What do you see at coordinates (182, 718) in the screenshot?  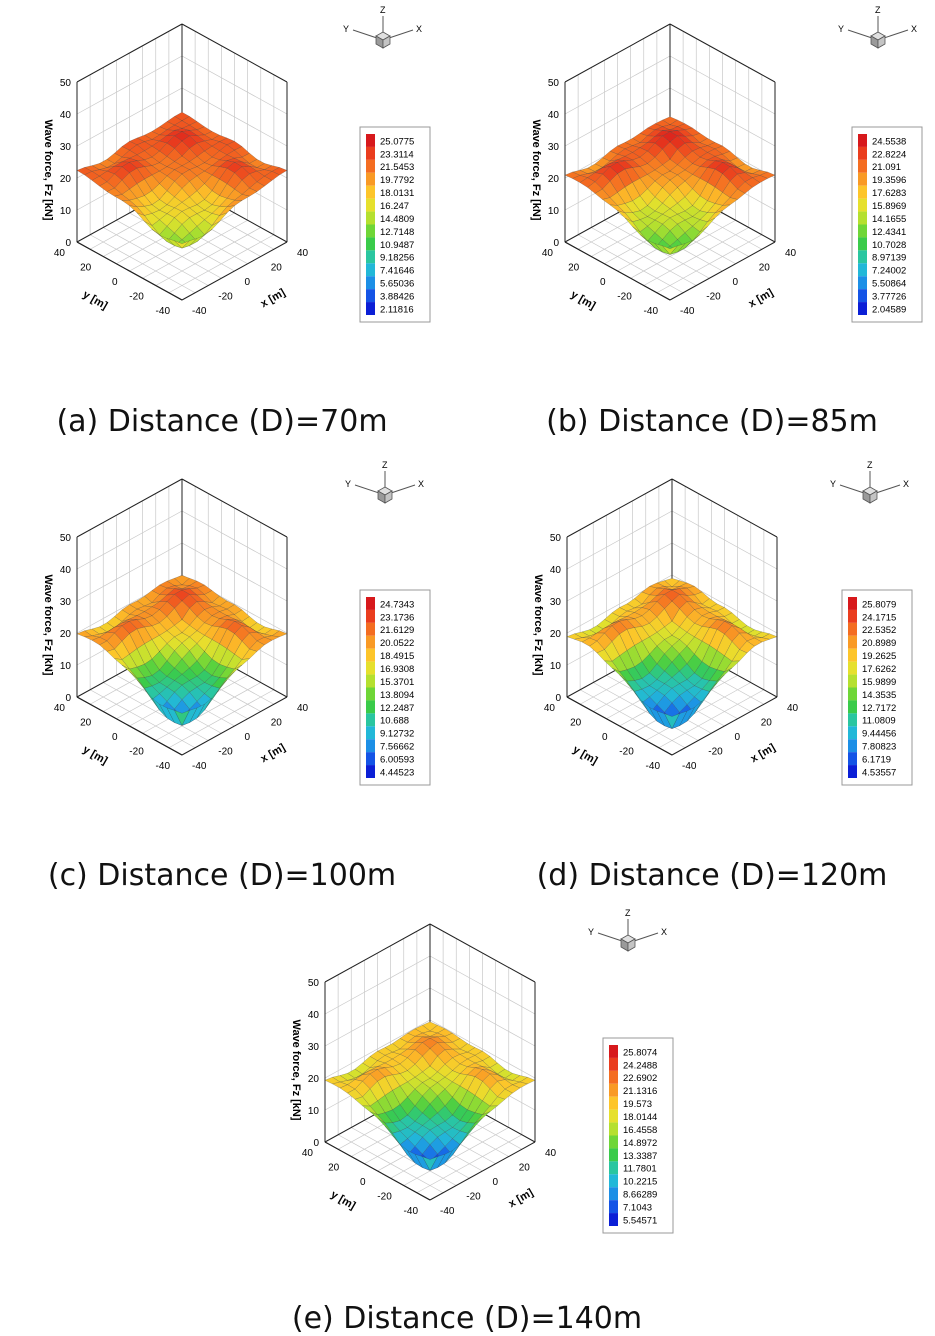 I see `surface-facet` at bounding box center [182, 718].